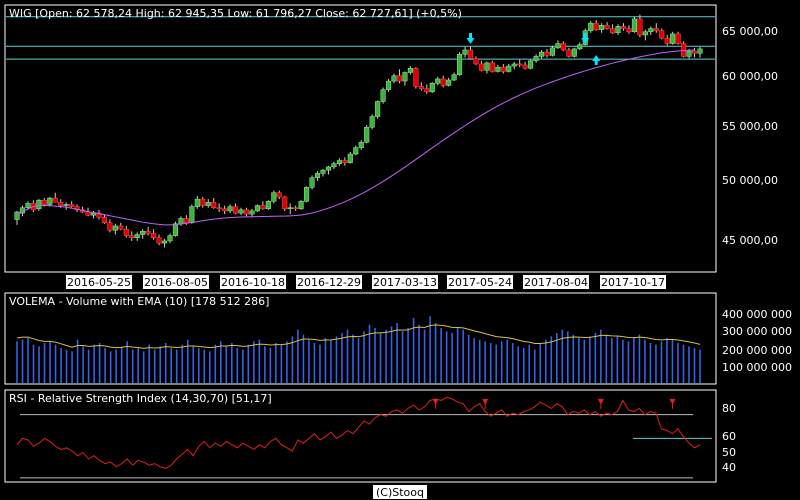  What do you see at coordinates (750, 180) in the screenshot?
I see `price-ytick: 50 000,00` at bounding box center [750, 180].